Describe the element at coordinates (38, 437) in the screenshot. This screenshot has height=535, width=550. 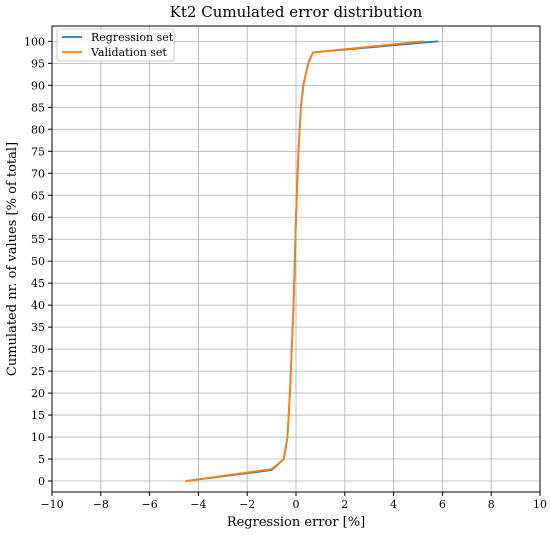
I see `y-tick-label: 10` at that location.